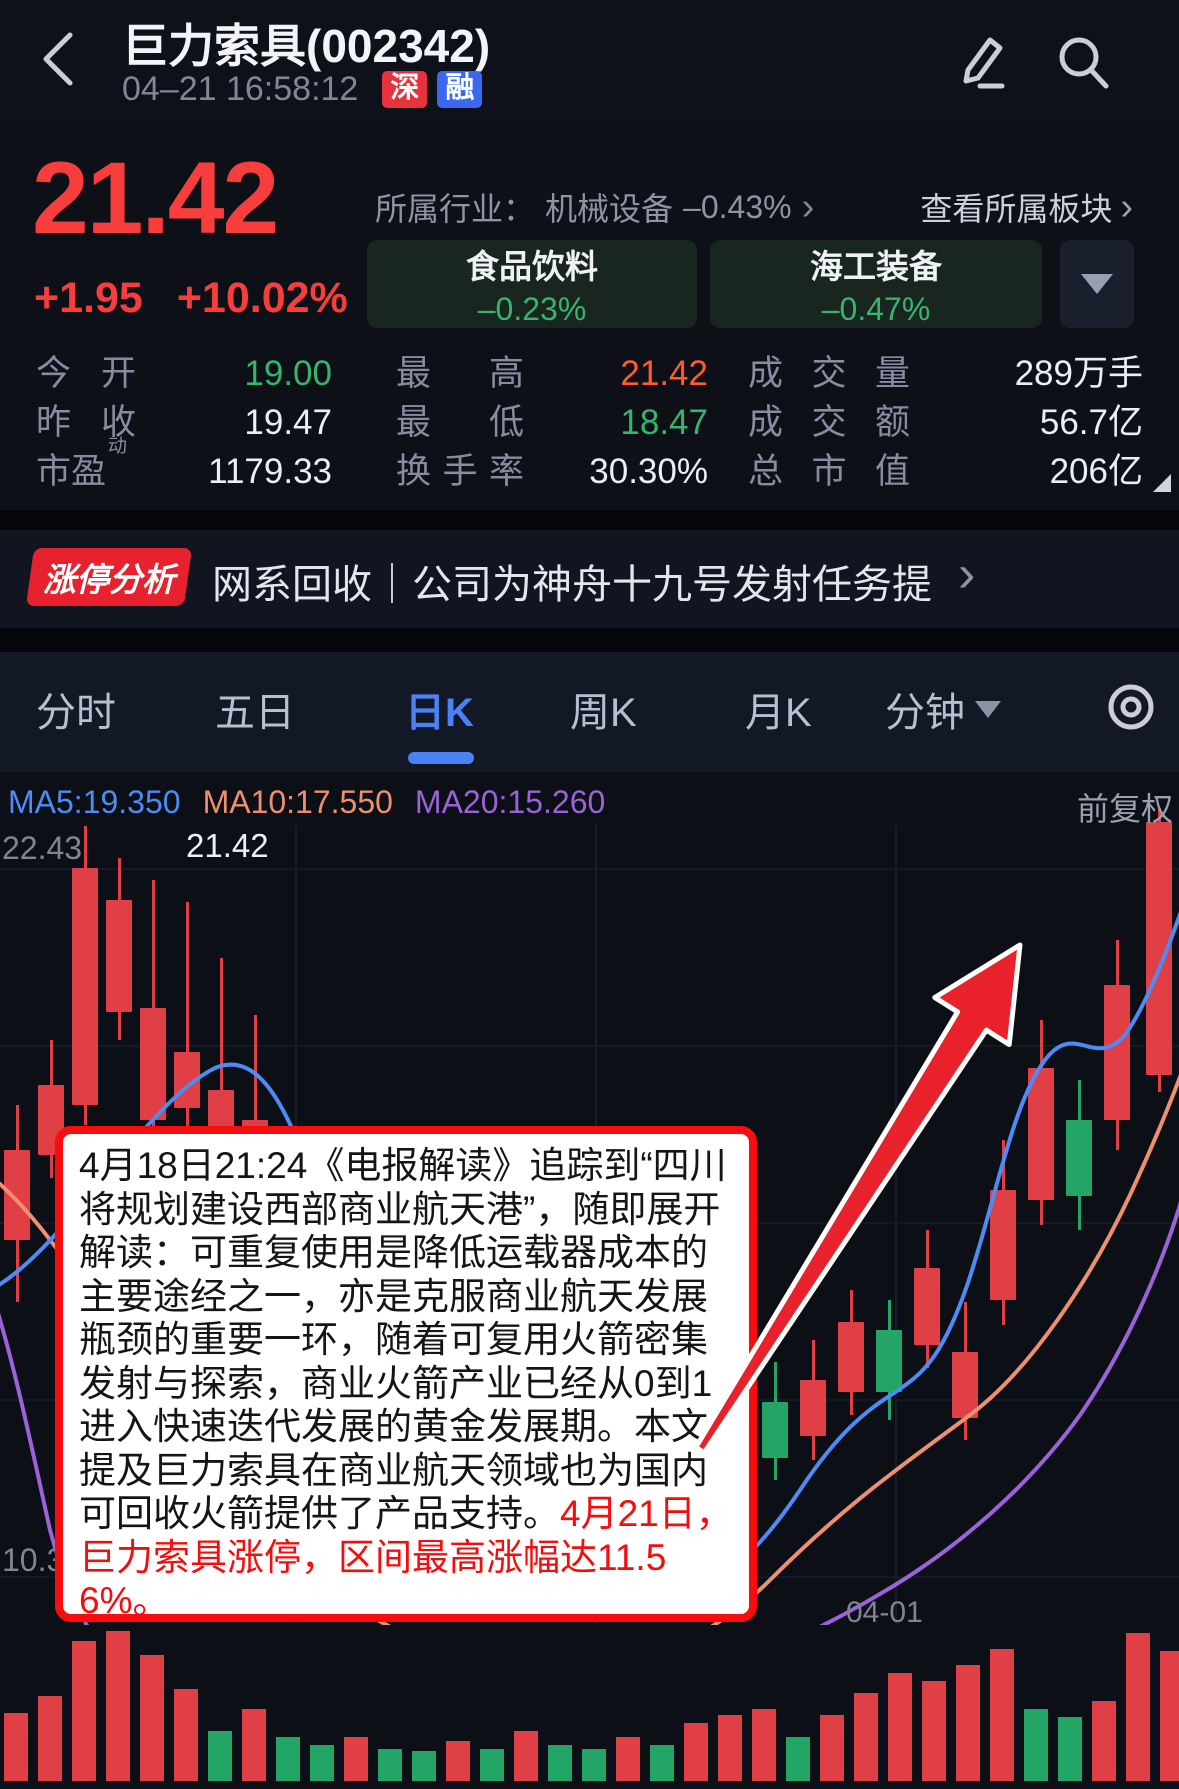 The image size is (1179, 1789). I want to click on tab-月K: 月K, so click(778, 713).